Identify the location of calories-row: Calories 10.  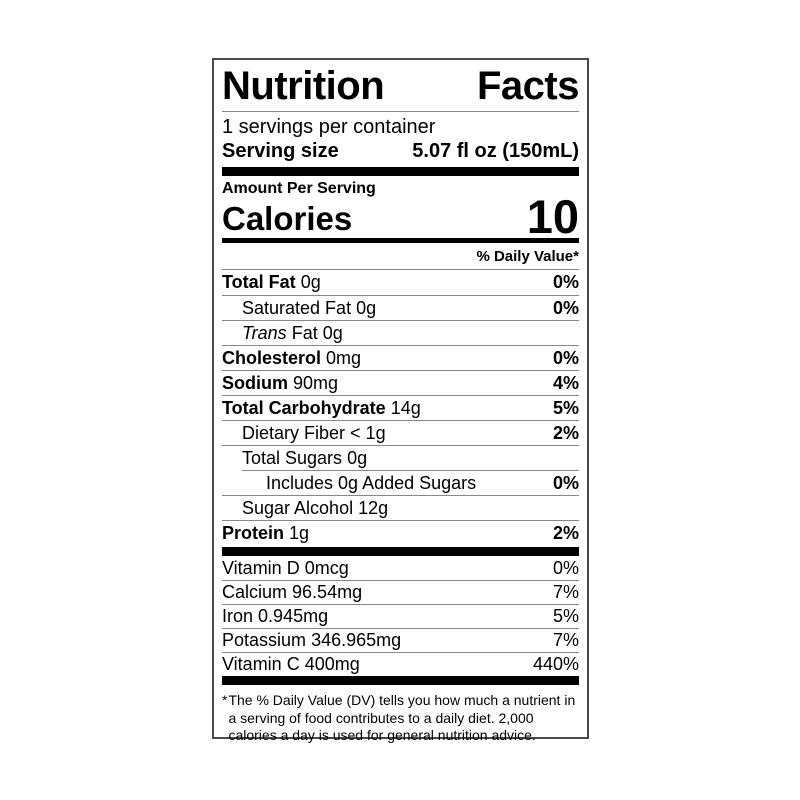
(400, 216).